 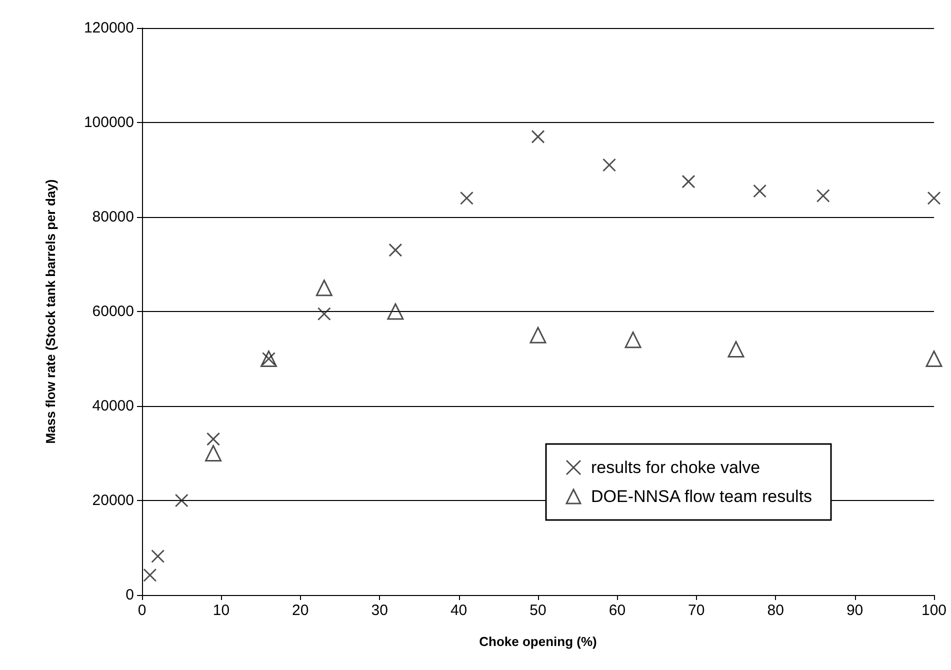 What do you see at coordinates (855, 610) in the screenshot?
I see `x-tick-label: 90` at bounding box center [855, 610].